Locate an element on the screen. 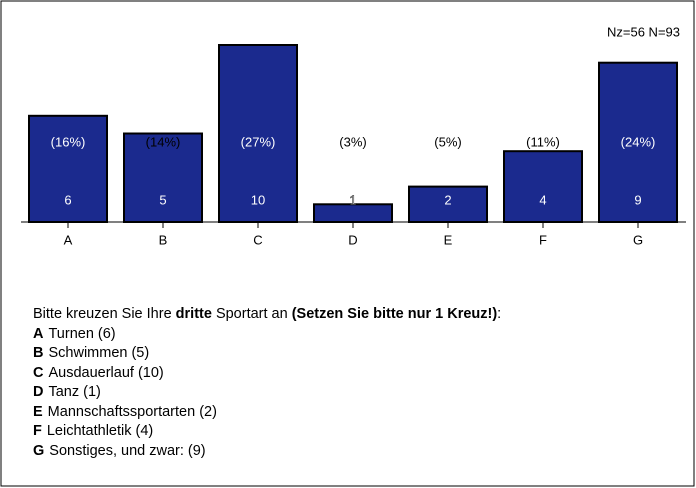  value-label: 9 is located at coordinates (637, 199).